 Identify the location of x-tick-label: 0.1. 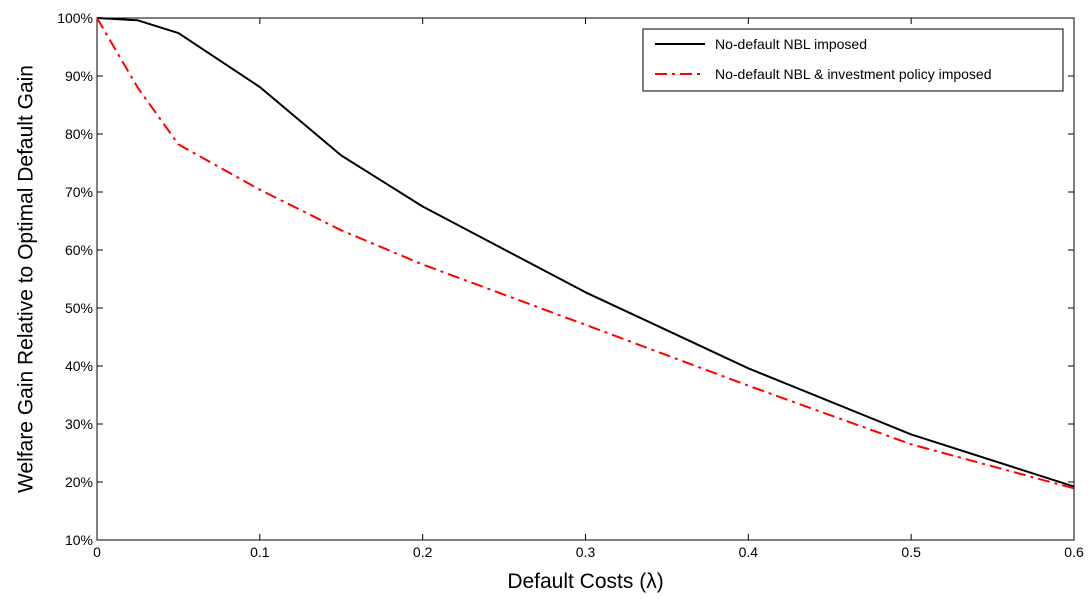
(260, 552).